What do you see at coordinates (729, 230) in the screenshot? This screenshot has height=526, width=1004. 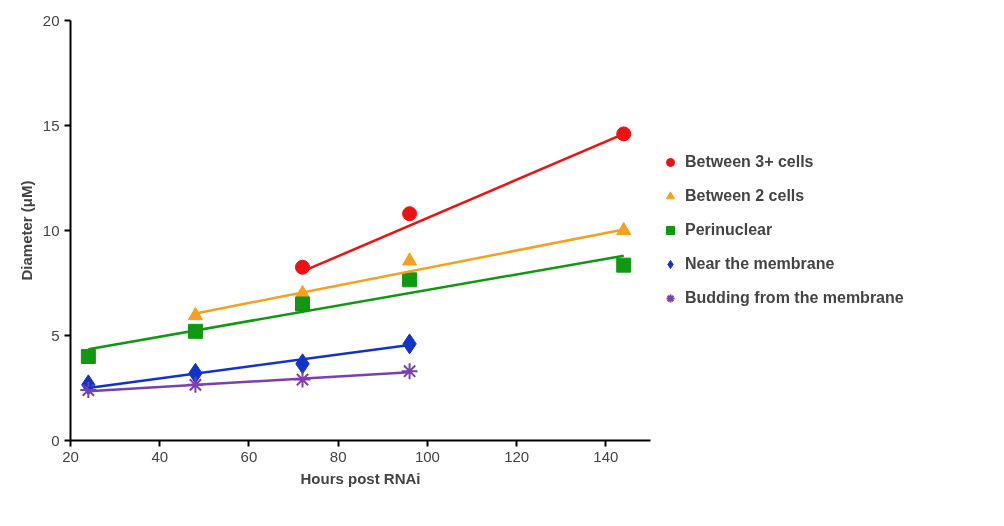 I see `legend-label: Perinuclear` at bounding box center [729, 230].